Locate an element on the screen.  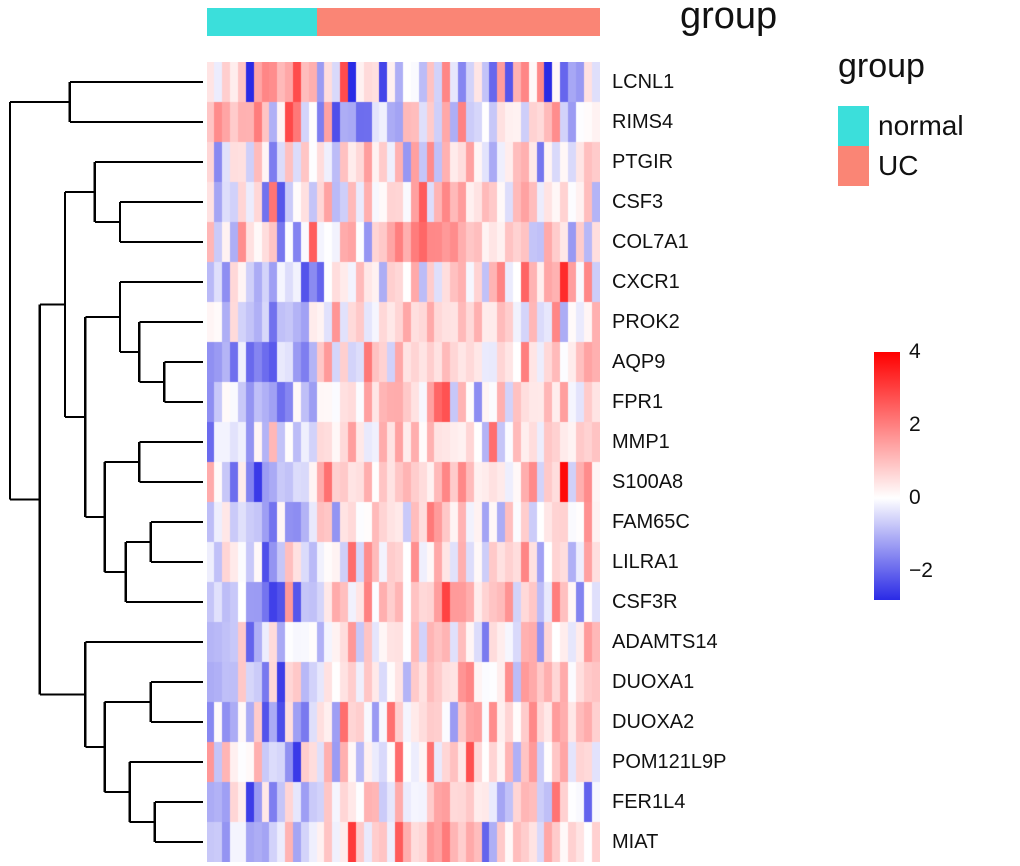
colorbar-tick--2: −2 is located at coordinates (921, 570).